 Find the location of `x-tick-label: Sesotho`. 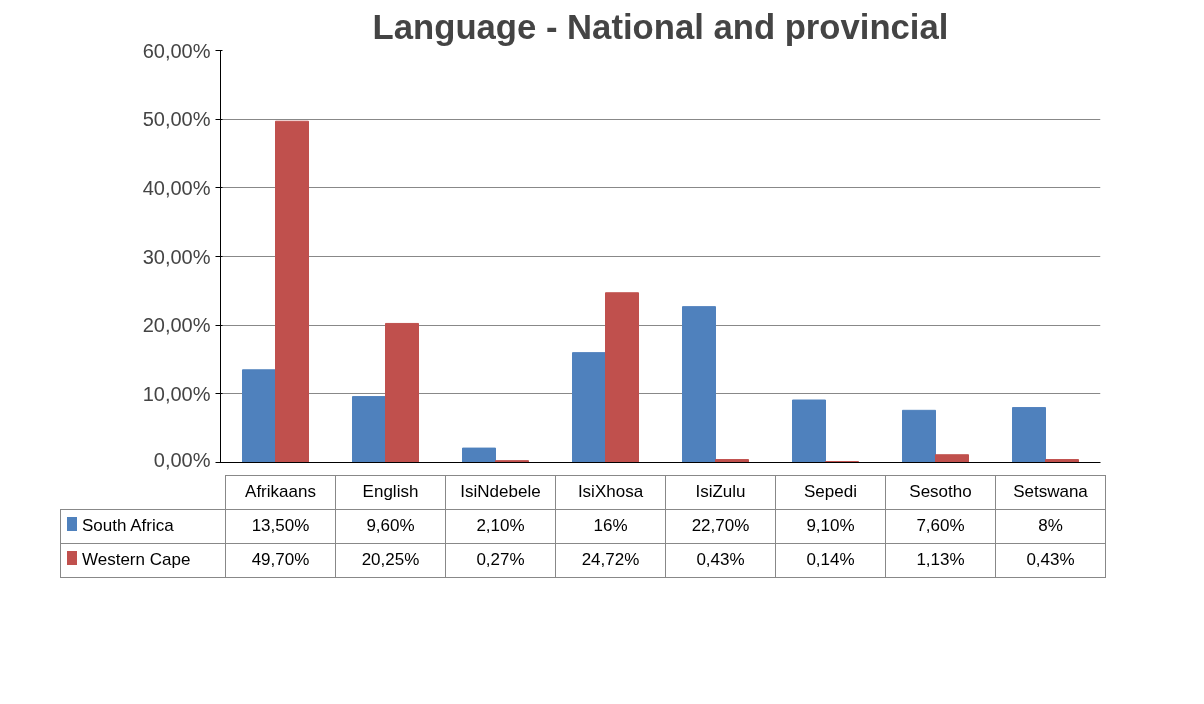

x-tick-label: Sesotho is located at coordinates (940, 492).